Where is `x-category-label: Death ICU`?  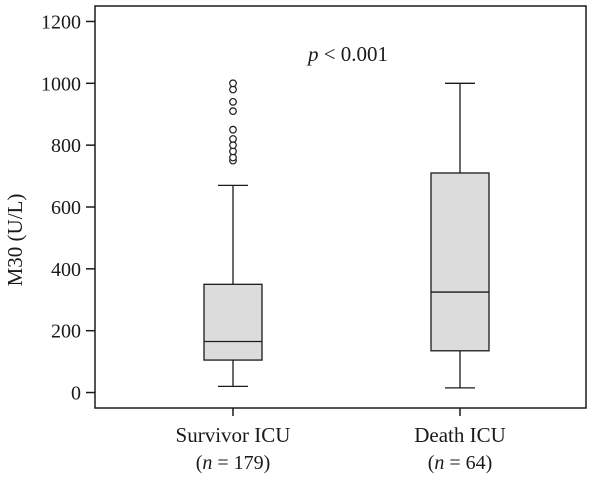 x-category-label: Death ICU is located at coordinates (460, 435).